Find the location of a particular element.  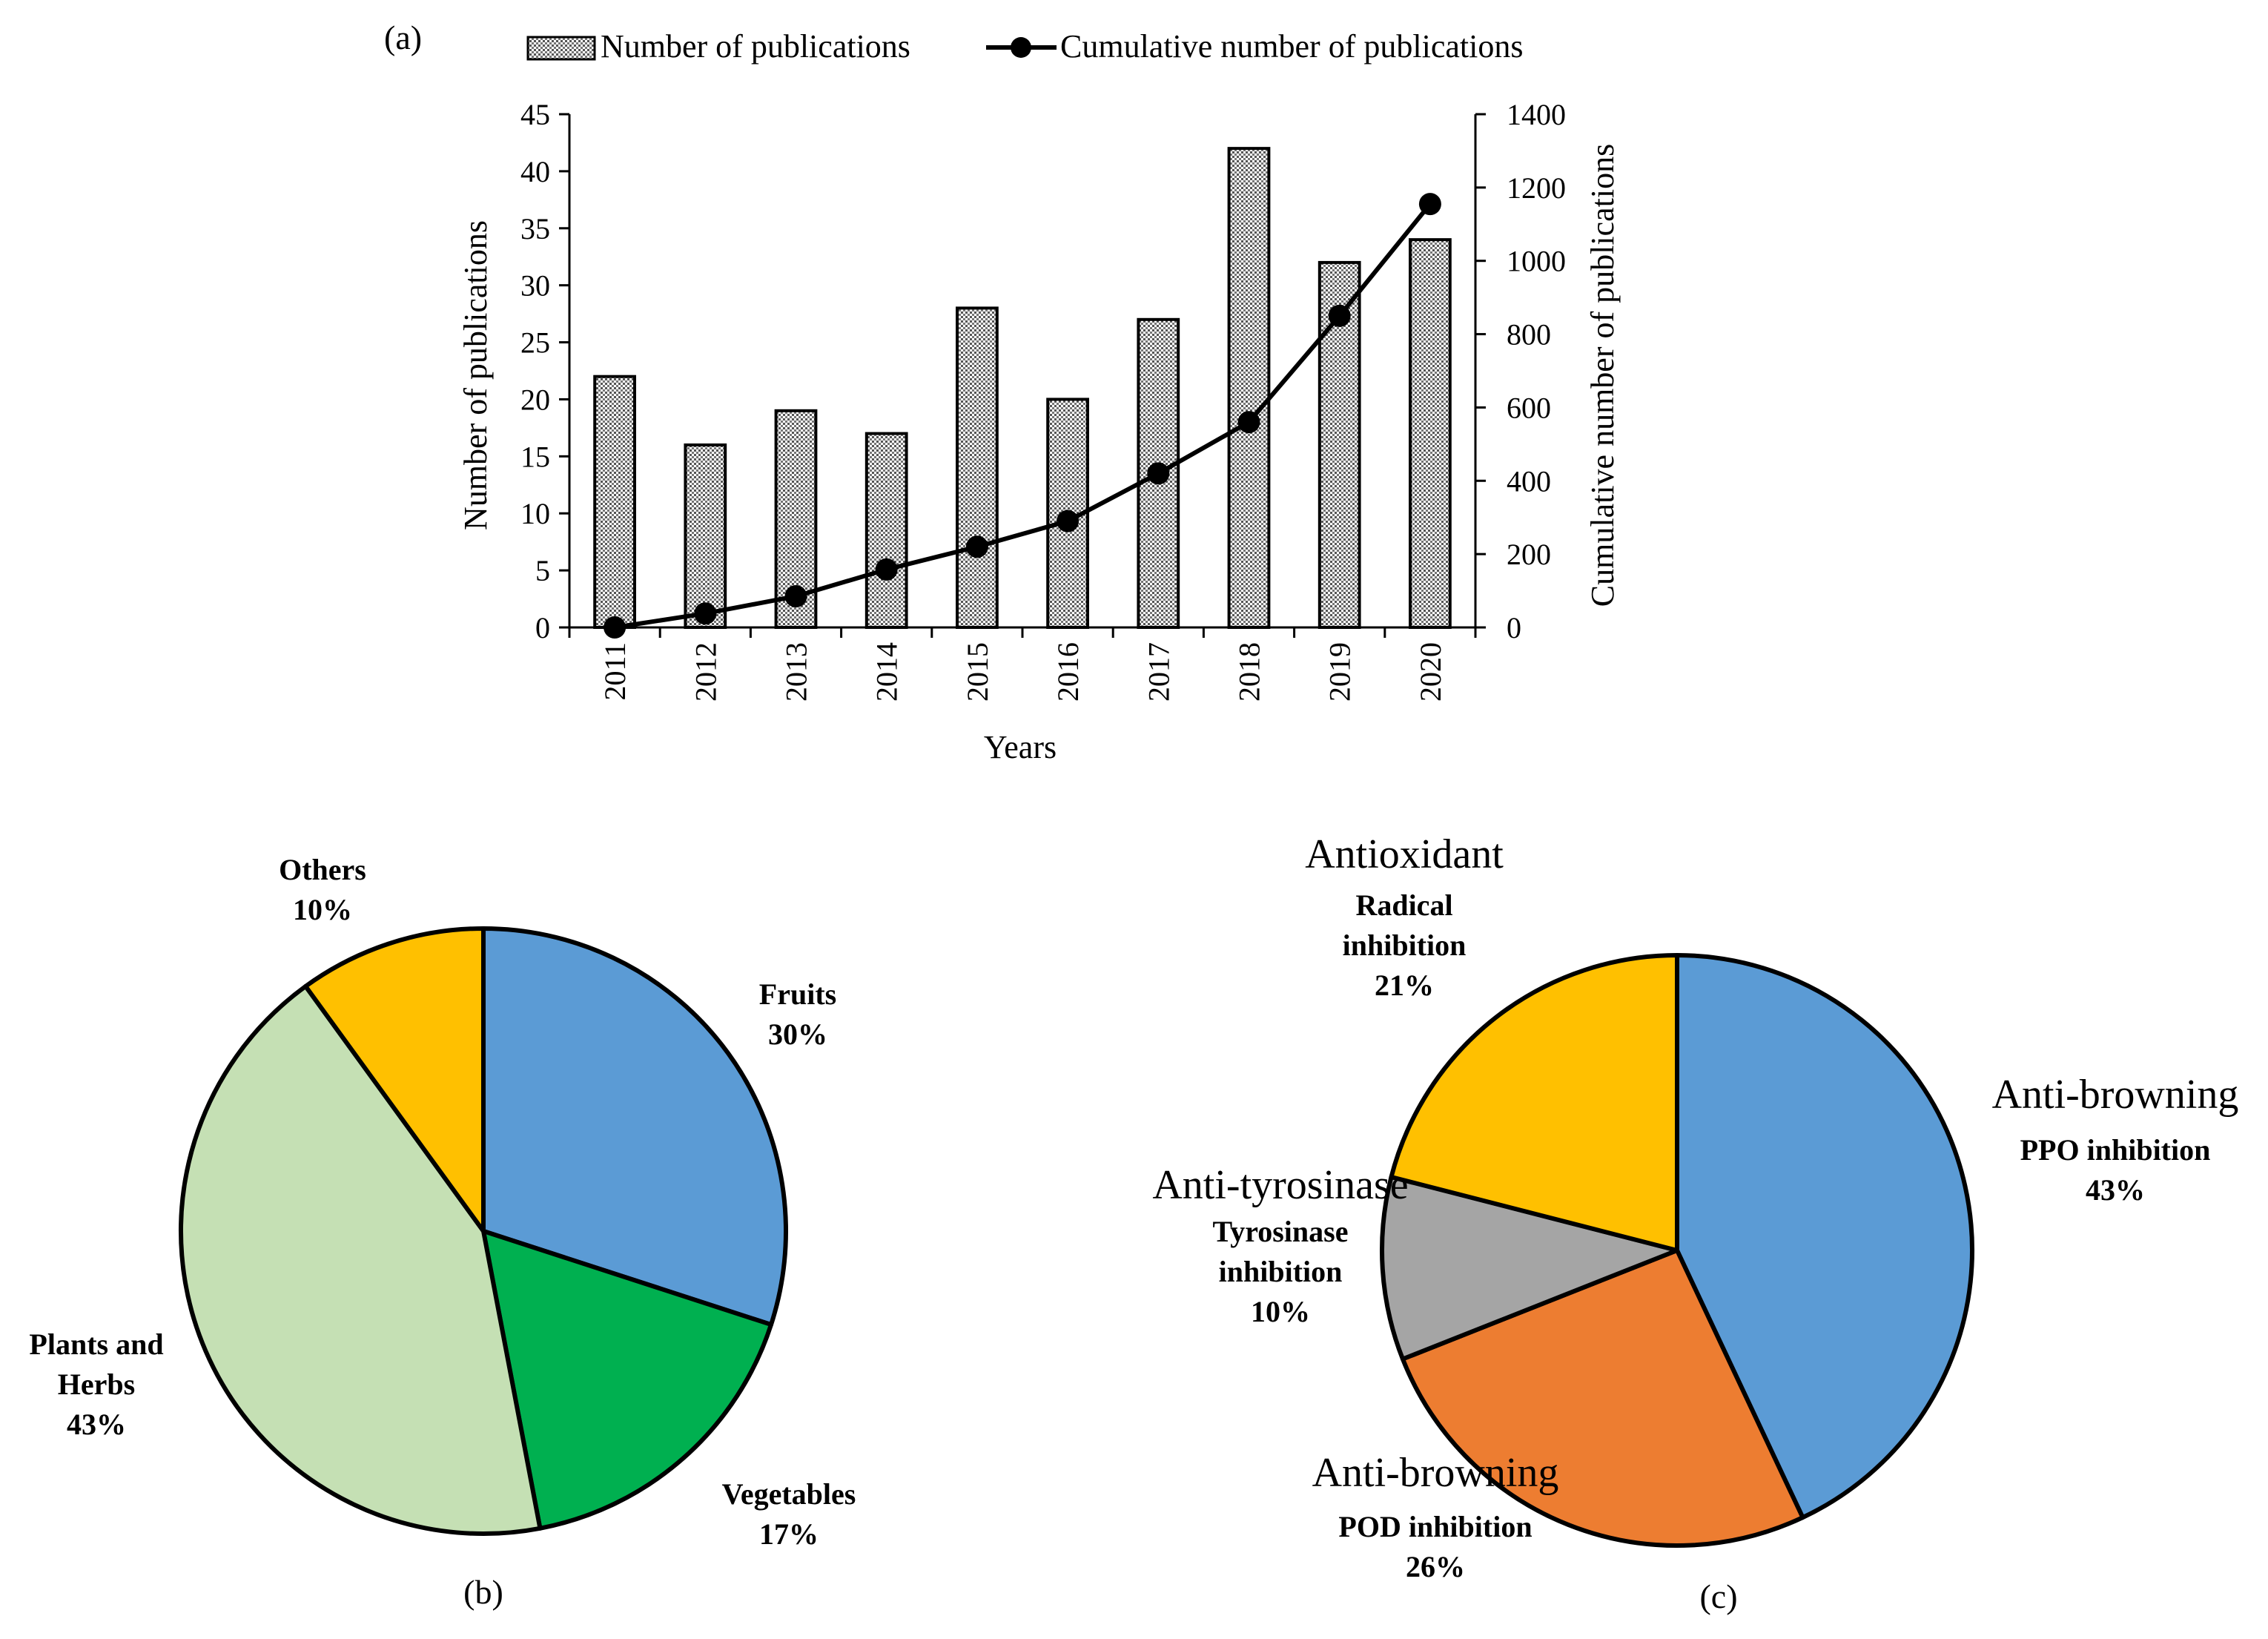

panel-label-b: (b) is located at coordinates (483, 1592).